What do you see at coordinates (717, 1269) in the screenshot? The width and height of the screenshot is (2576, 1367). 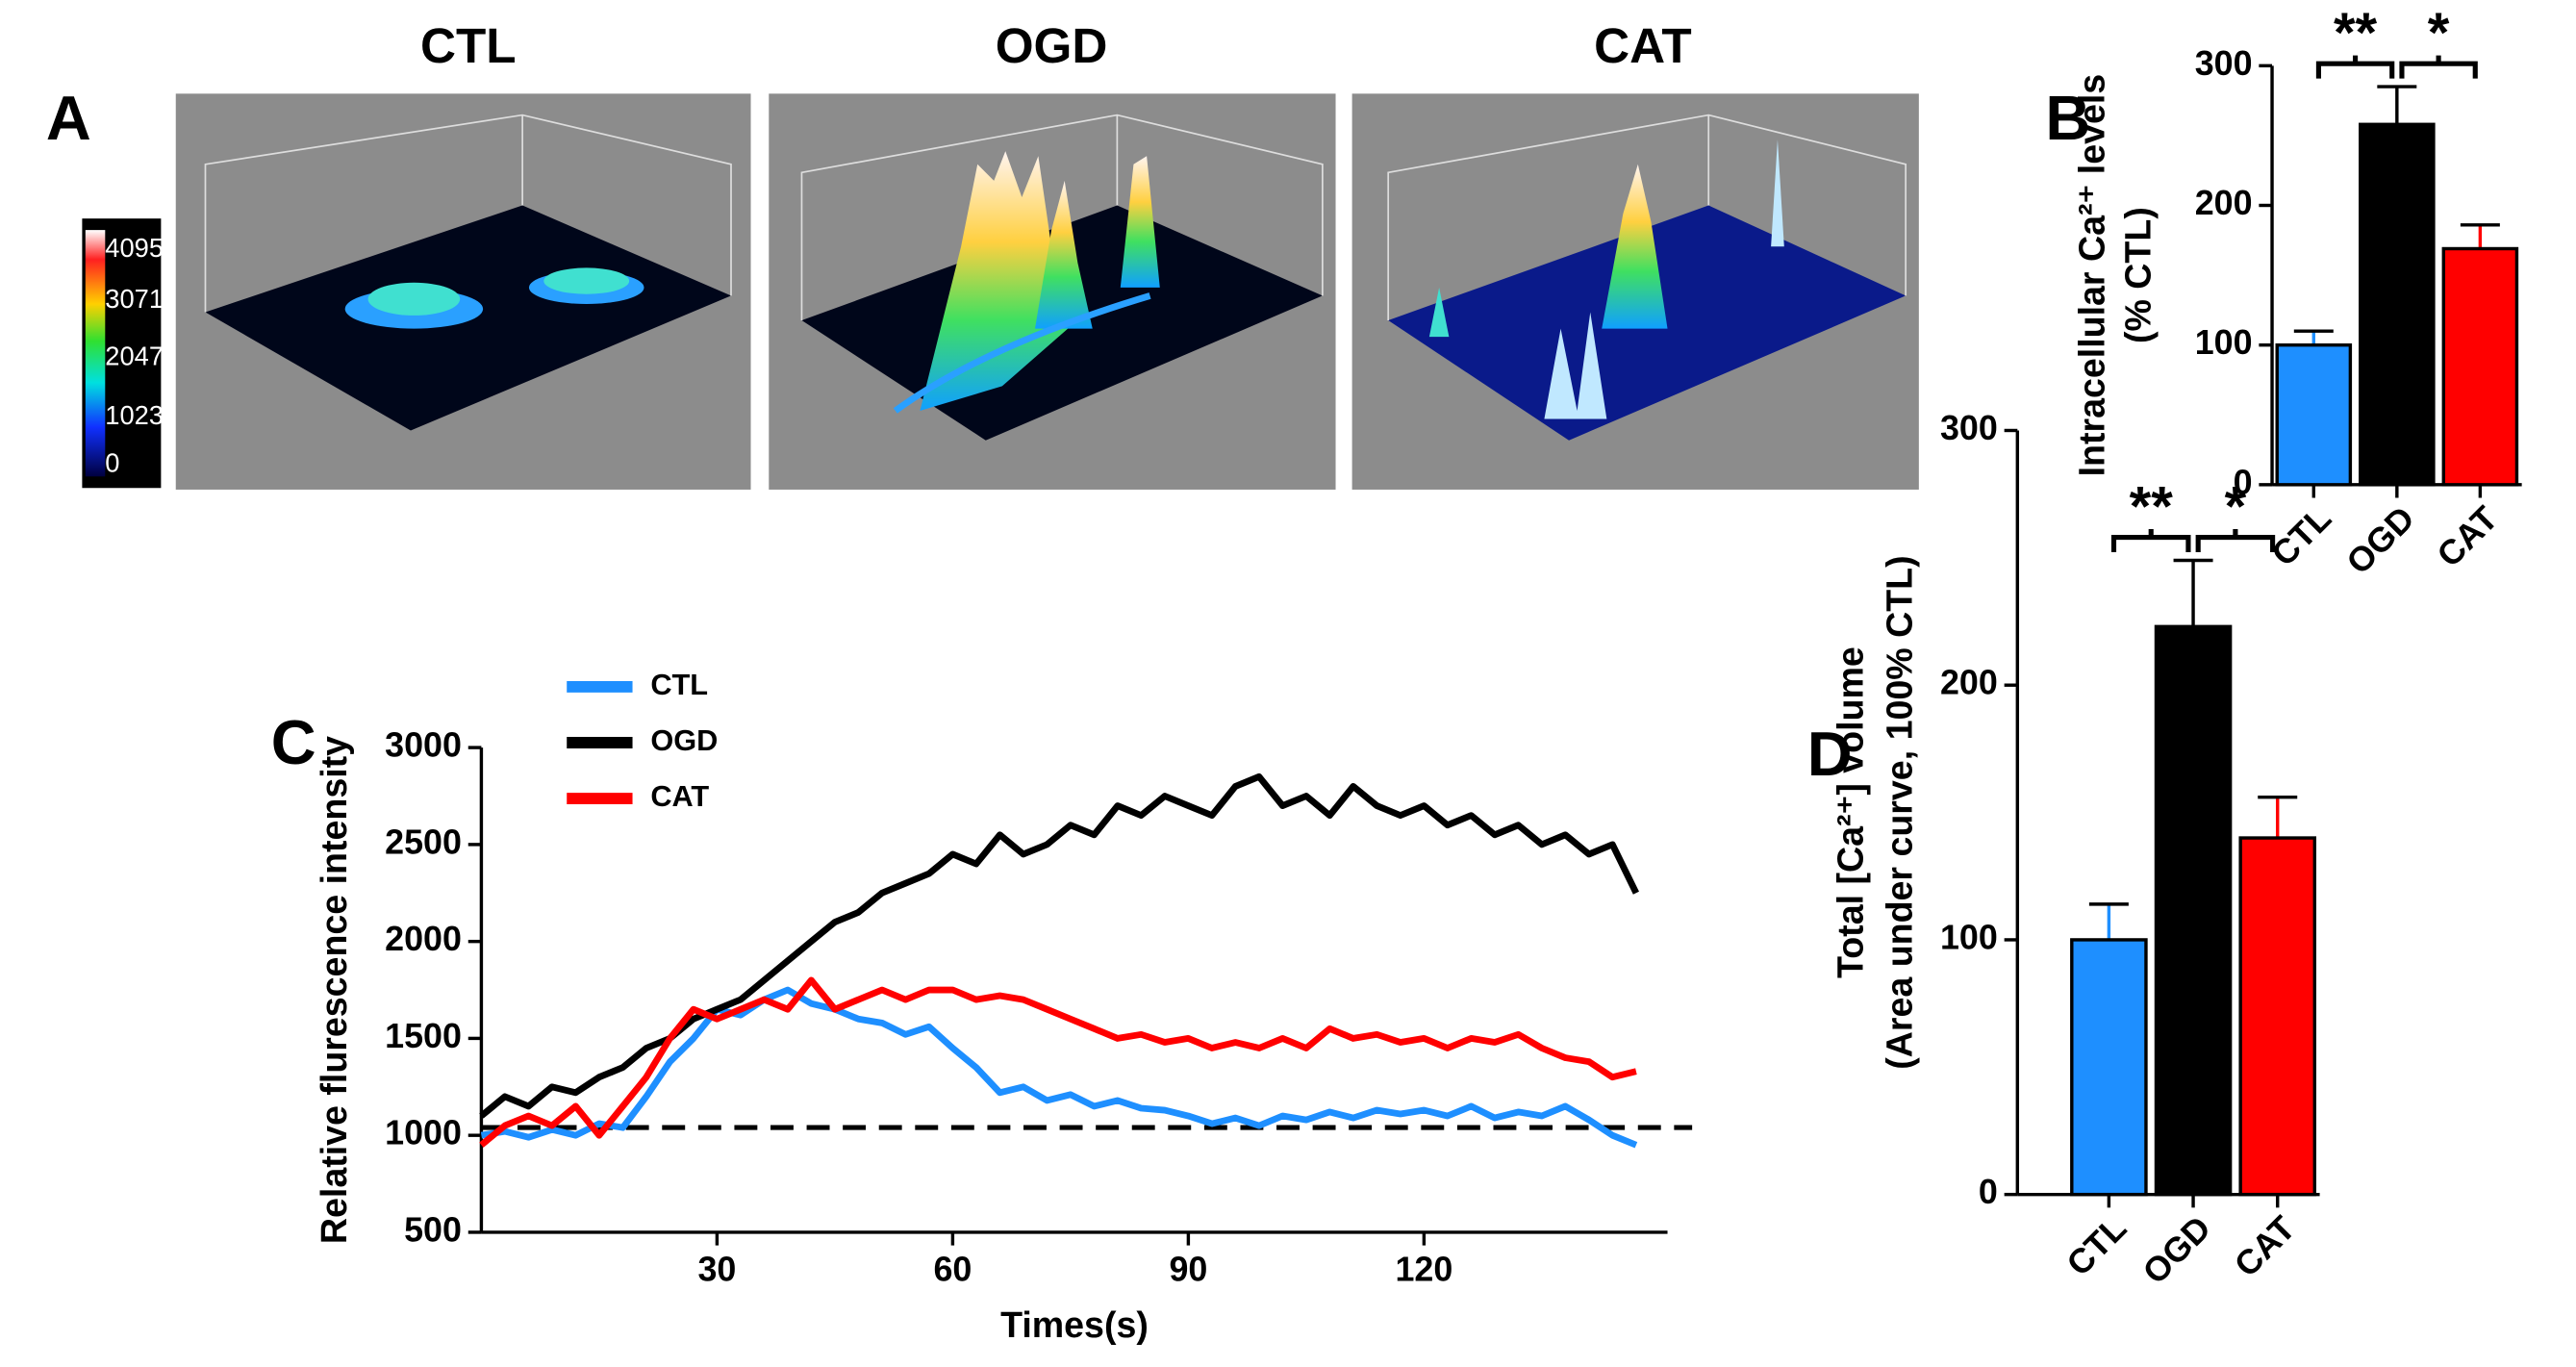 I see `x-tick-label: 30` at bounding box center [717, 1269].